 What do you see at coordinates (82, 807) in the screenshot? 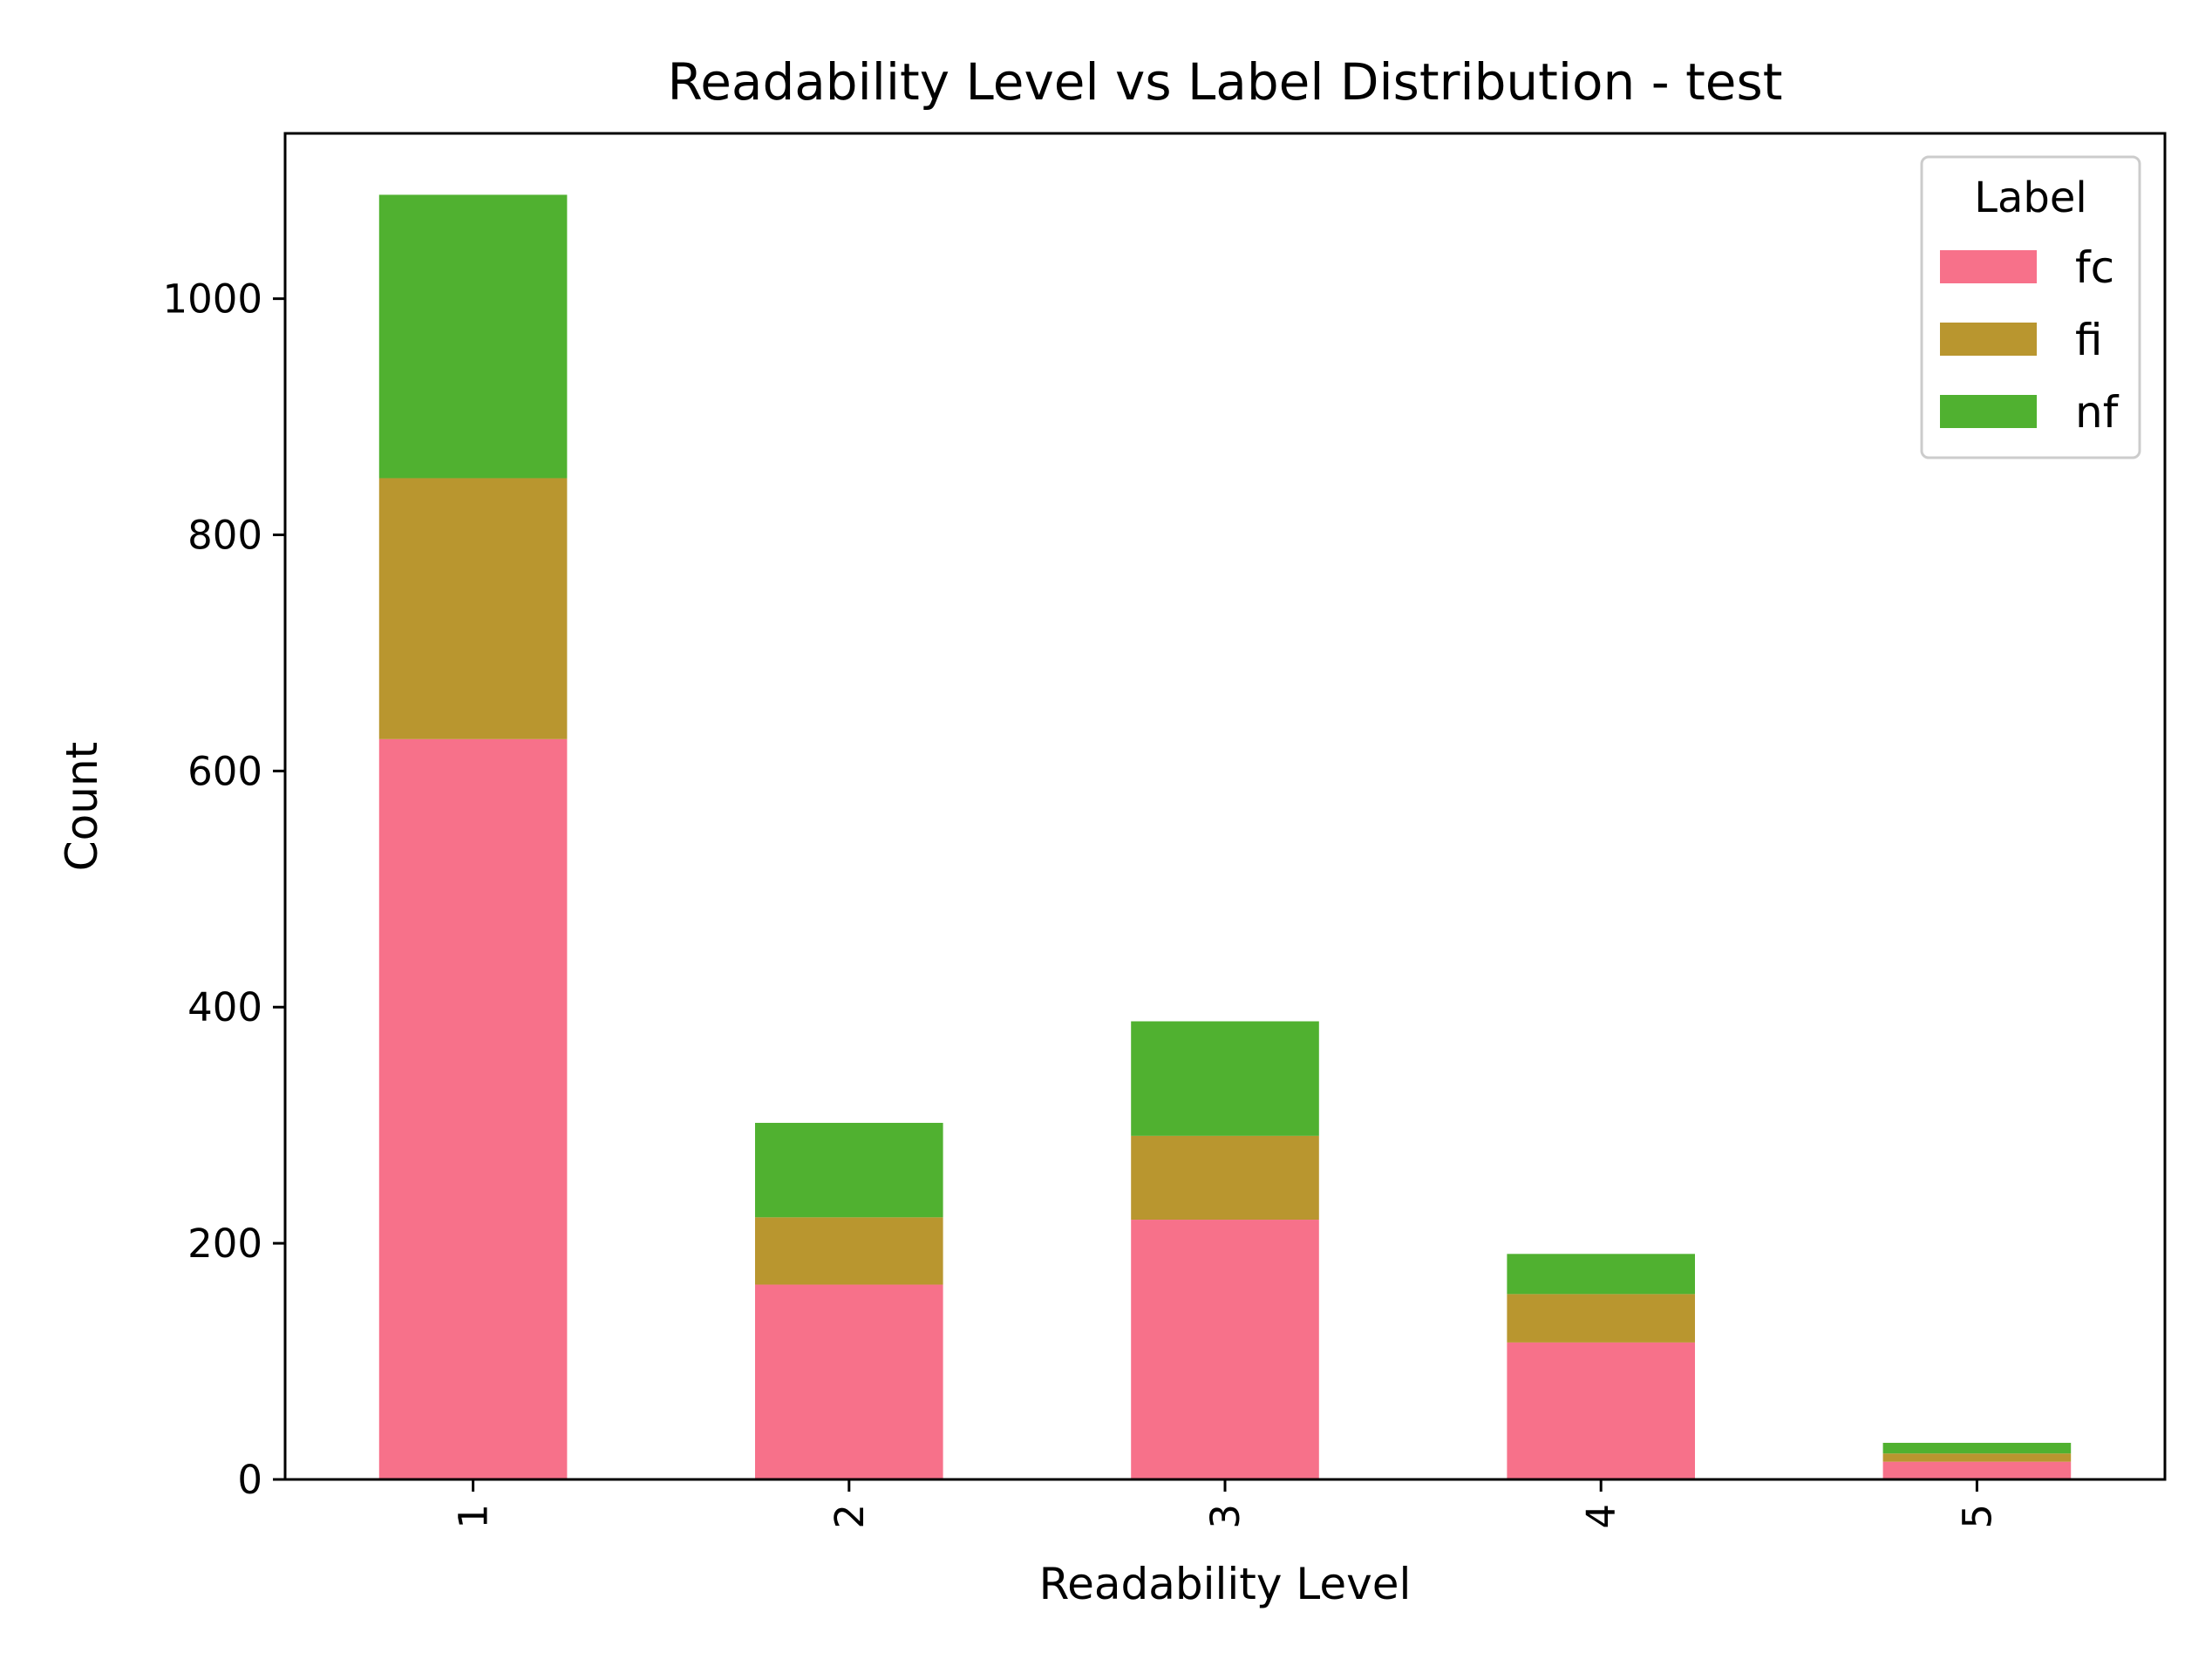
I see `y-axis-title: Count` at bounding box center [82, 807].